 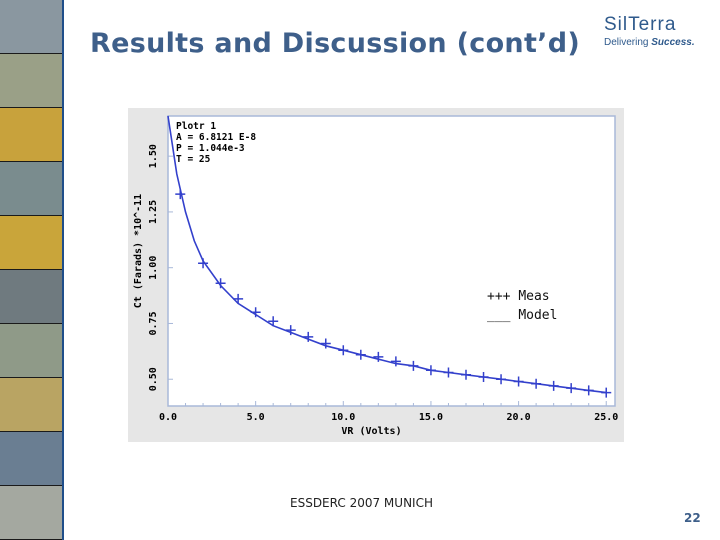 What do you see at coordinates (431, 417) in the screenshot?
I see `x-tick-label: 15.0` at bounding box center [431, 417].